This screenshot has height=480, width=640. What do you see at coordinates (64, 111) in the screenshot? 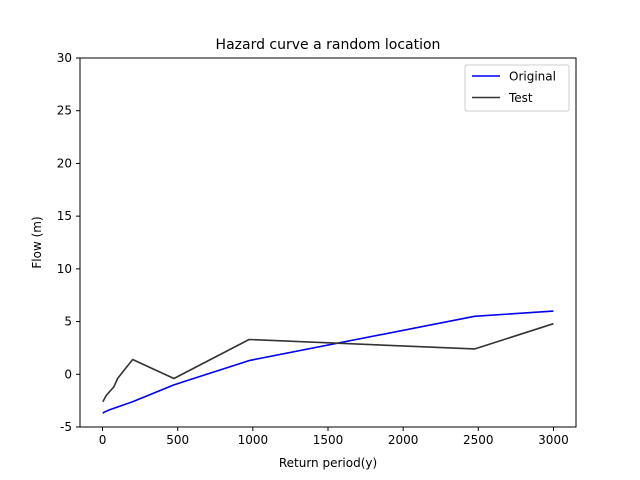
I see `y-tick-label: 25` at bounding box center [64, 111].